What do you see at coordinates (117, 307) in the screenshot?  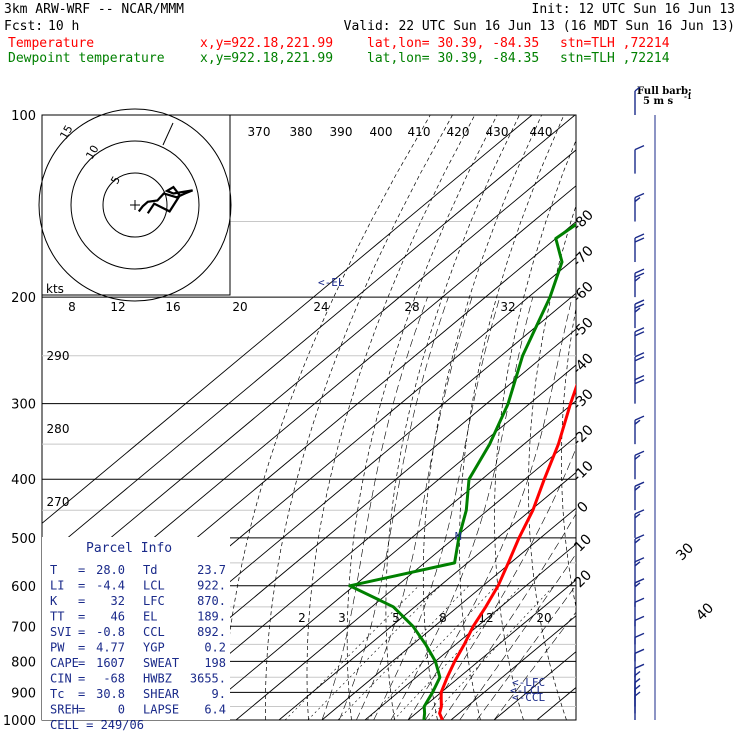 I see `mixing-ratio-tick: 12` at bounding box center [117, 307].